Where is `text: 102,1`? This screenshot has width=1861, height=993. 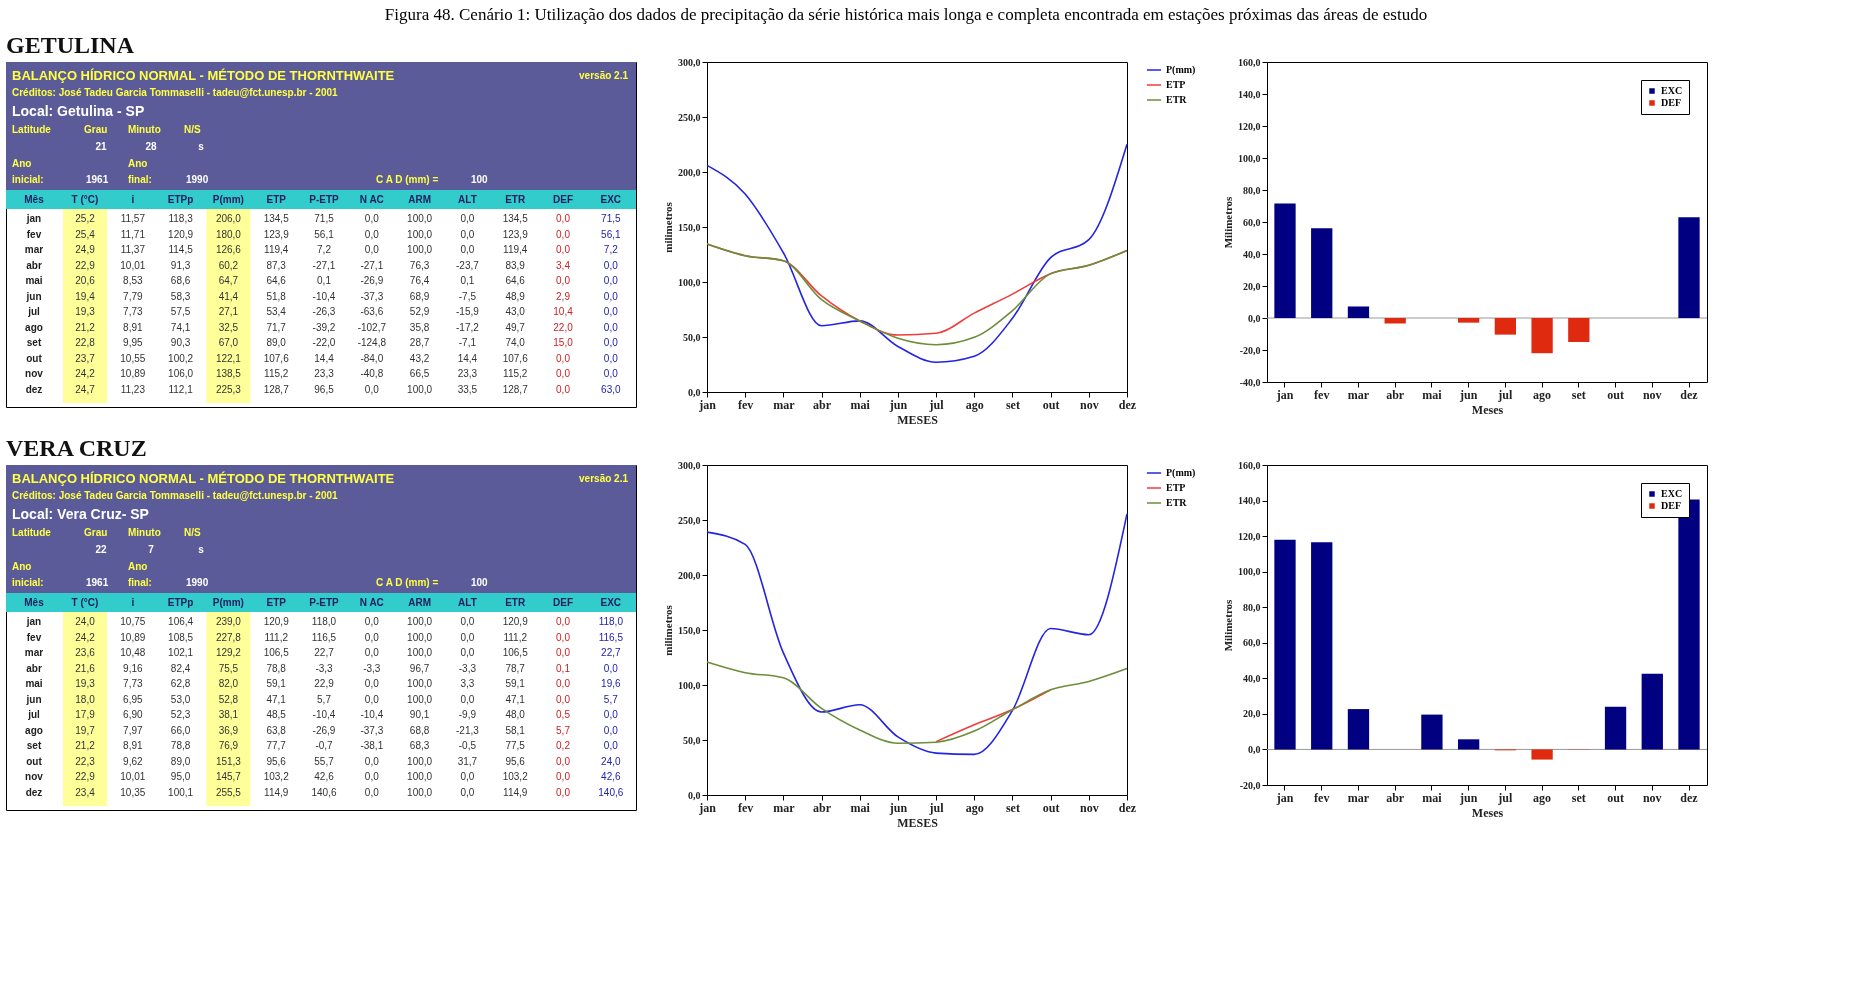 text: 102,1 is located at coordinates (181, 652).